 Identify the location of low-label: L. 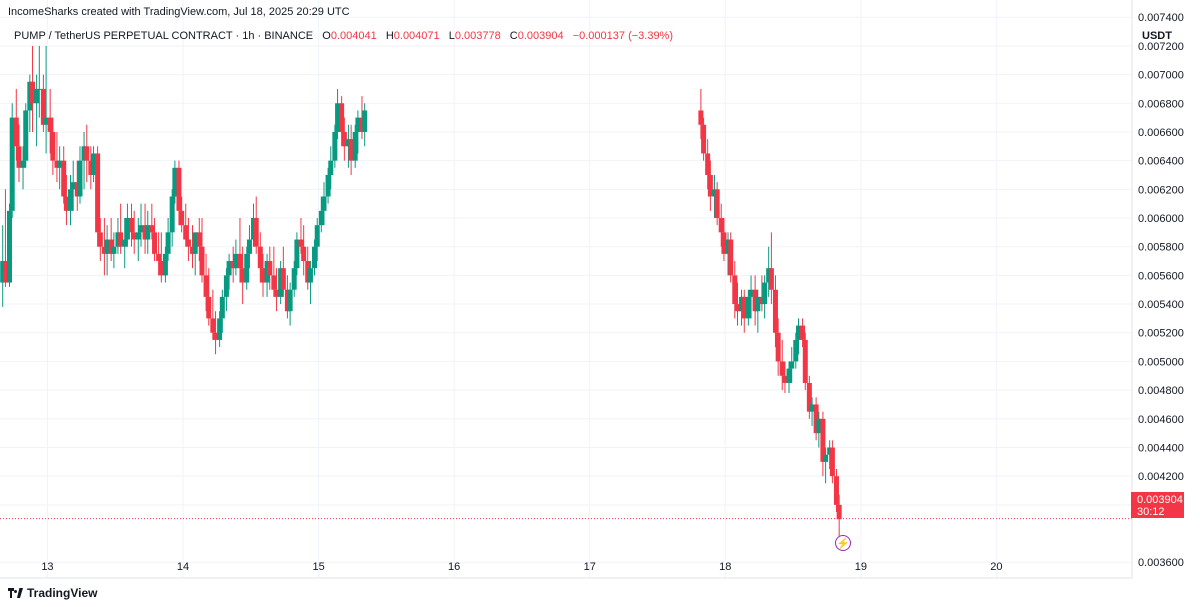
(451, 36).